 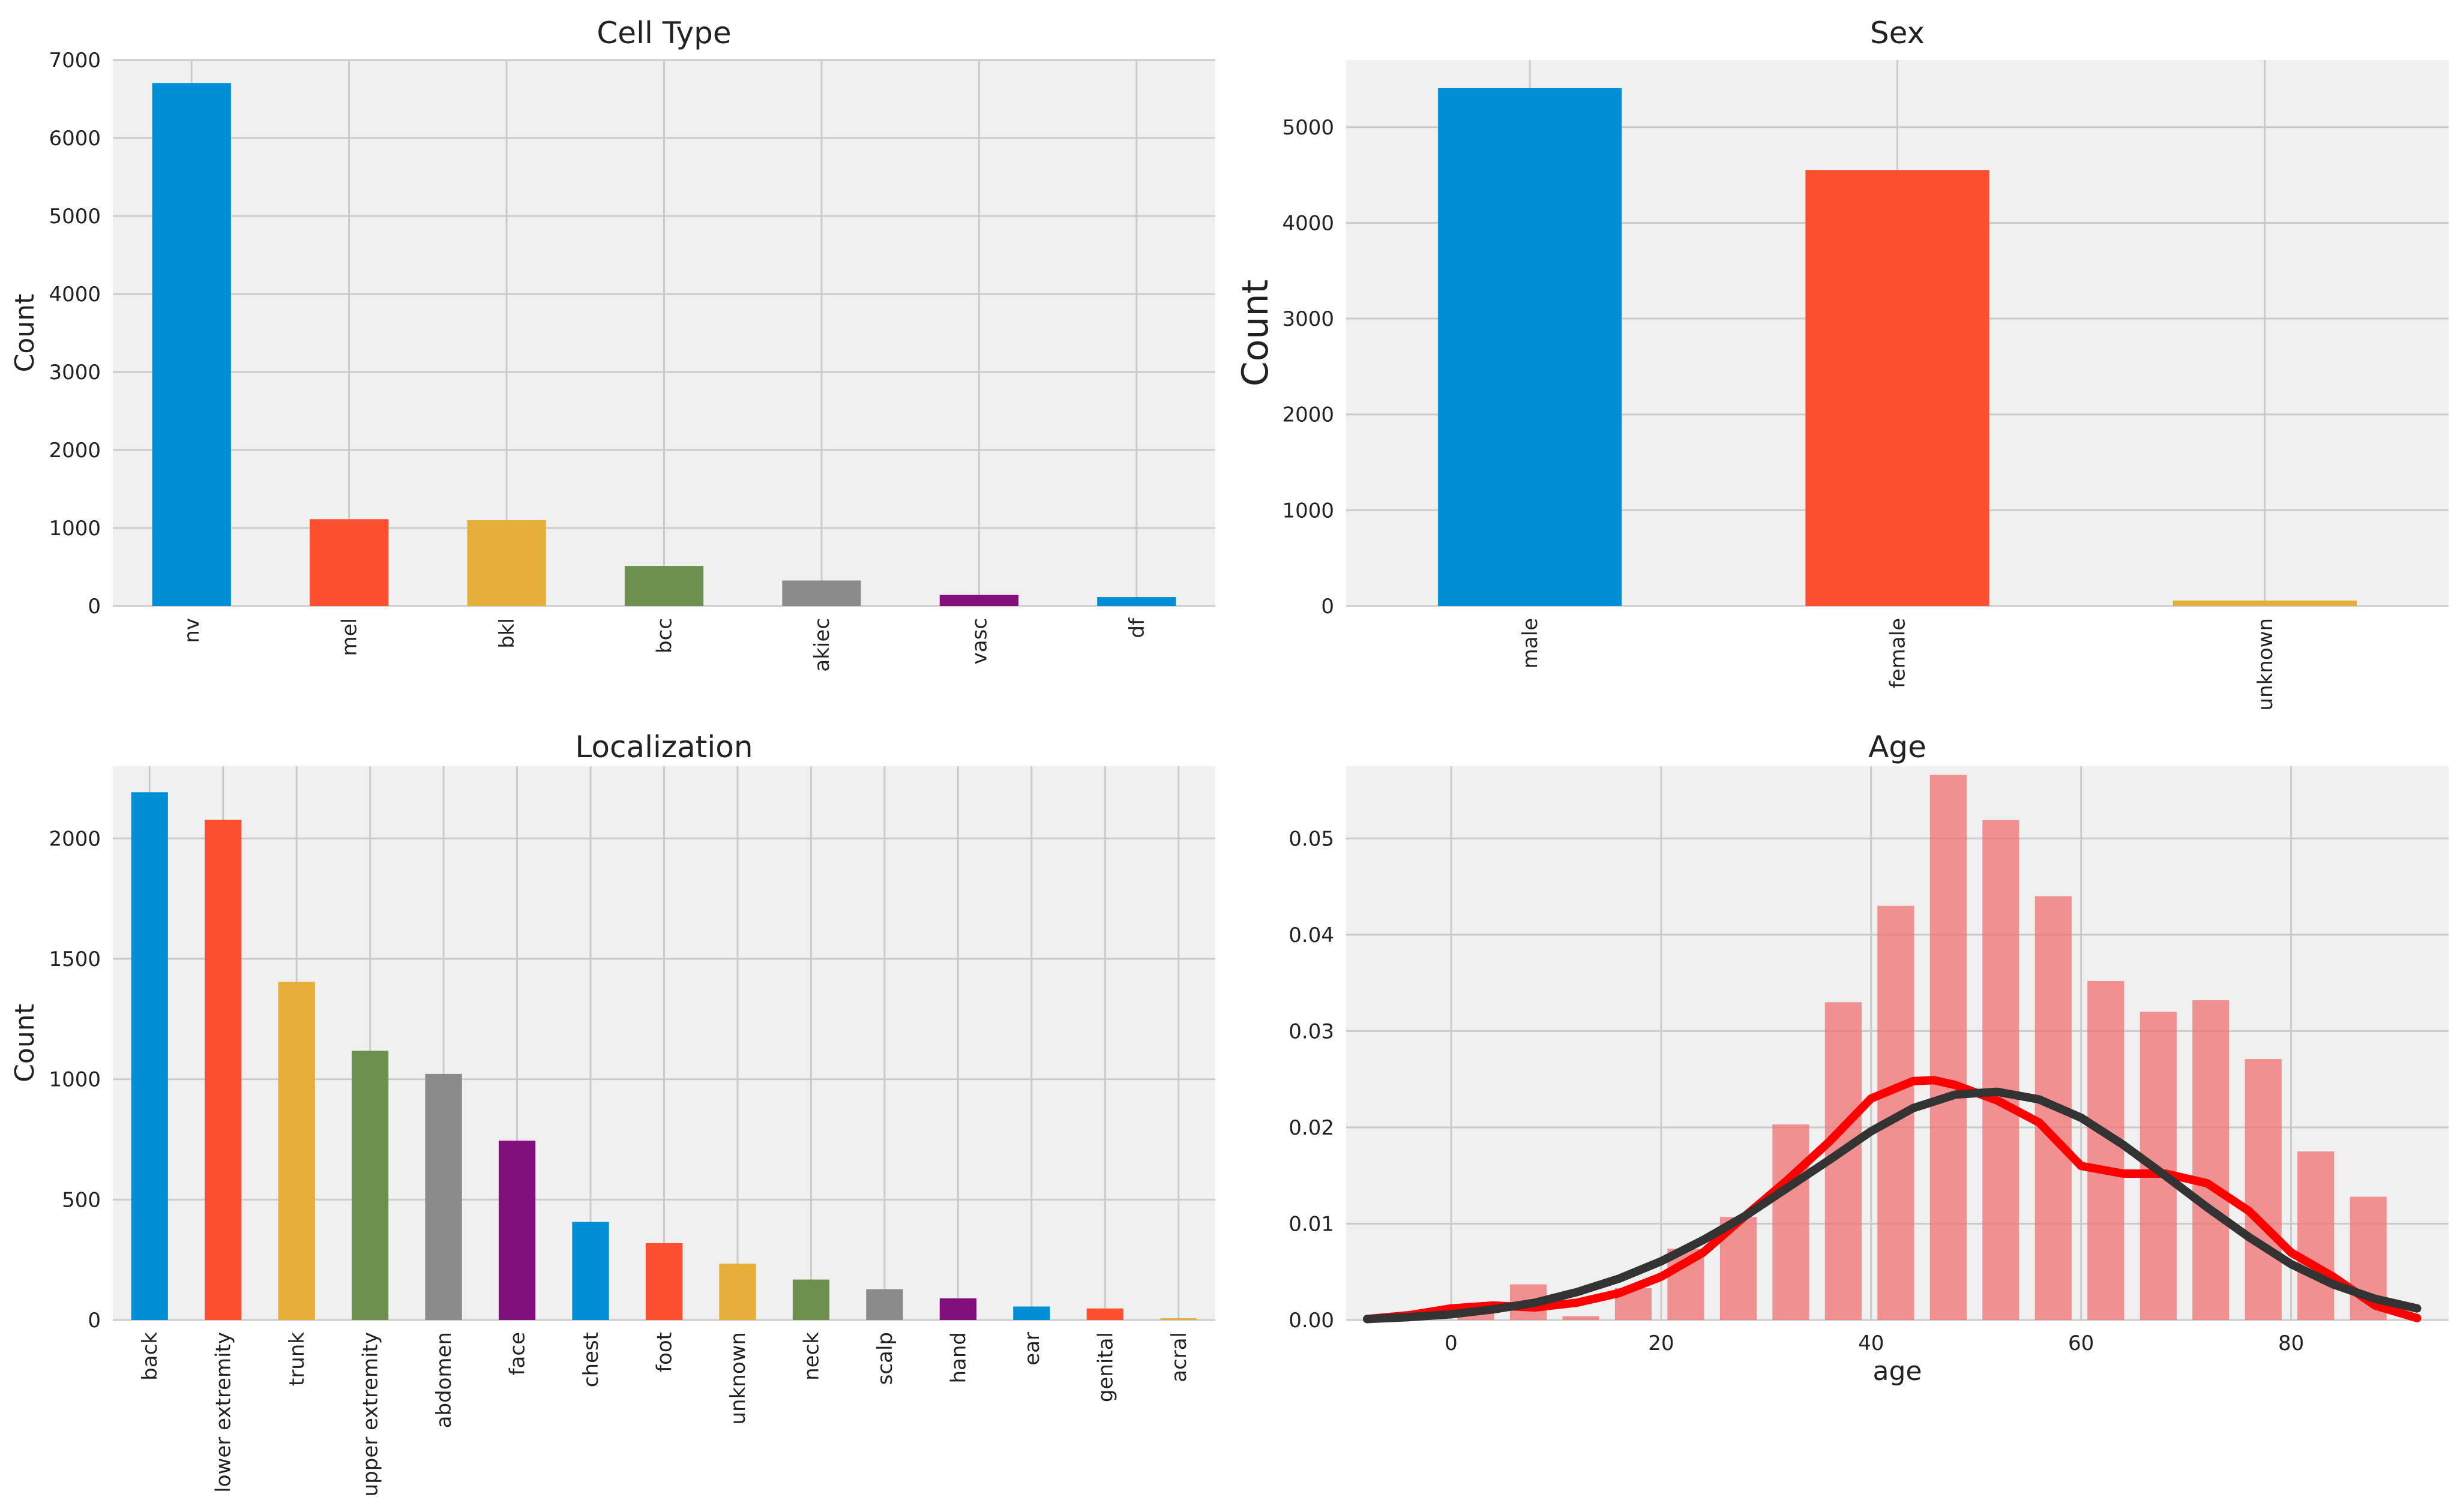 What do you see at coordinates (75, 373) in the screenshot?
I see `y-tick-label: 3000` at bounding box center [75, 373].